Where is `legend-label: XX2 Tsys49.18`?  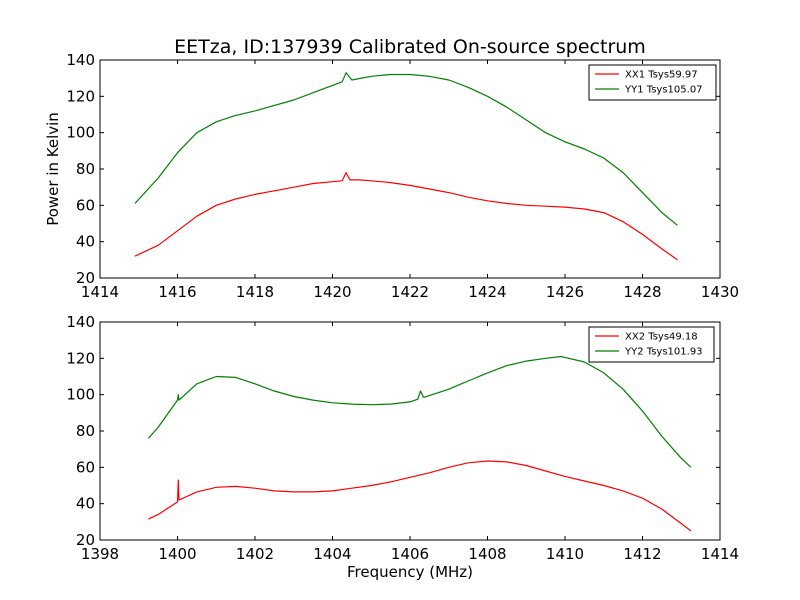 legend-label: XX2 Tsys49.18 is located at coordinates (661, 337).